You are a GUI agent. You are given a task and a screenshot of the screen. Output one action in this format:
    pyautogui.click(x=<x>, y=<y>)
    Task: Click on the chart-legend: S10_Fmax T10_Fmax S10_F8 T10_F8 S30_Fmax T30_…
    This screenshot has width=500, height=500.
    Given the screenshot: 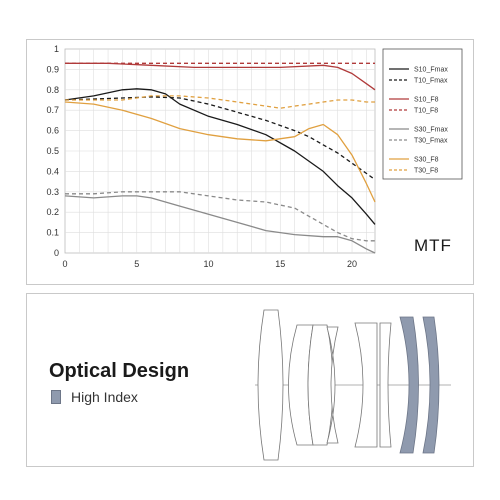 What is the action you would take?
    pyautogui.click(x=422, y=114)
    